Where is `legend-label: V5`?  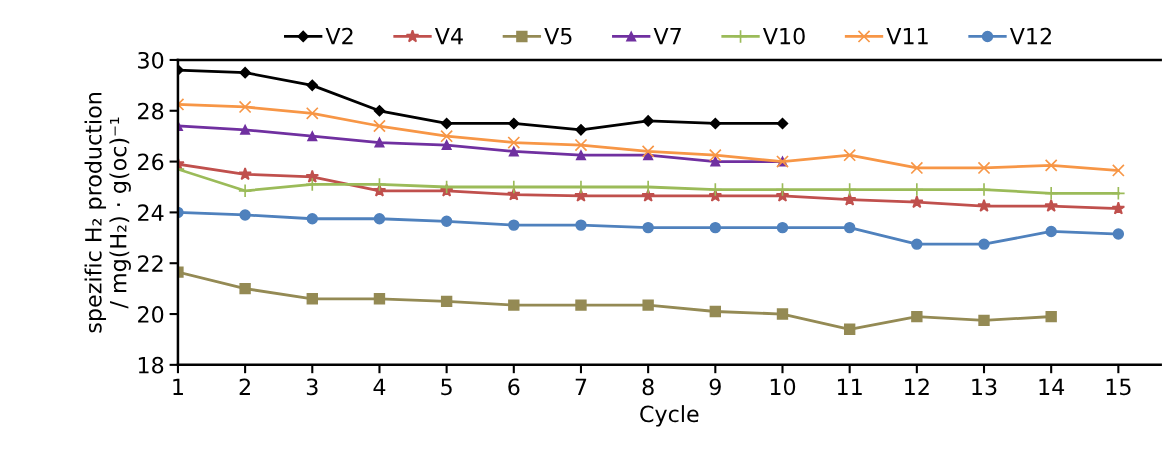
legend-label: V5 is located at coordinates (558, 36).